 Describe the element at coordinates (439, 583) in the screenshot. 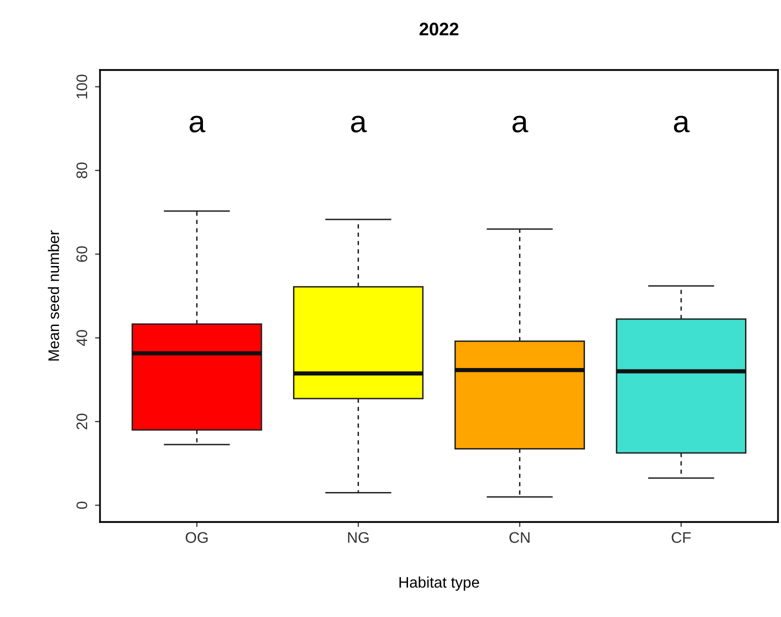

I see `x-axis-title: Habitat type` at that location.